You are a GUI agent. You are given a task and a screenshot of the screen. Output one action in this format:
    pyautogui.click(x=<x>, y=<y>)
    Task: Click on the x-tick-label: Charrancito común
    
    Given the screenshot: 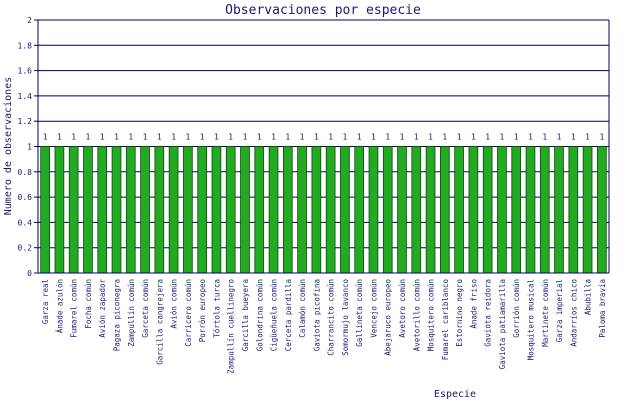 What is the action you would take?
    pyautogui.click(x=331, y=317)
    